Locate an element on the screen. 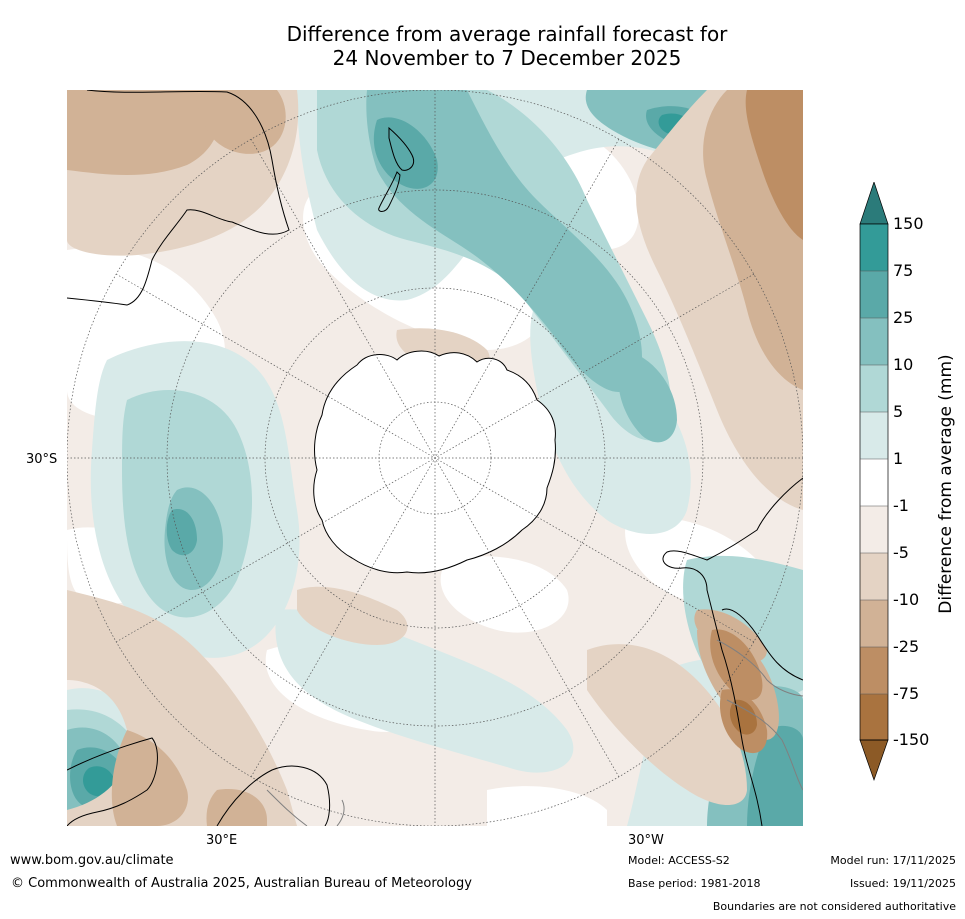  colorbar-band-m1-m5 is located at coordinates (874, 529).